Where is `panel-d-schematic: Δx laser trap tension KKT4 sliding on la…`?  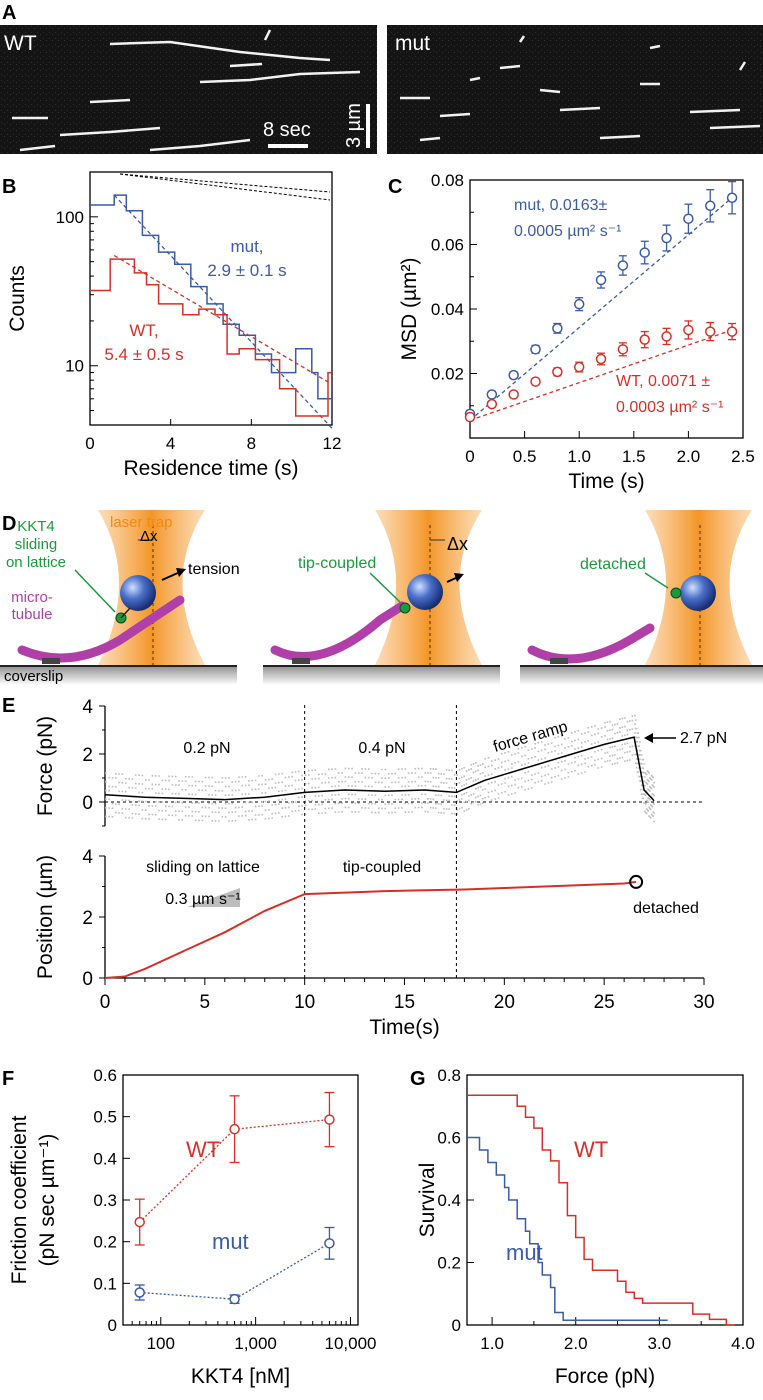 panel-d-schematic: Δx laser trap tension KKT4 sliding on la… is located at coordinates (381, 597).